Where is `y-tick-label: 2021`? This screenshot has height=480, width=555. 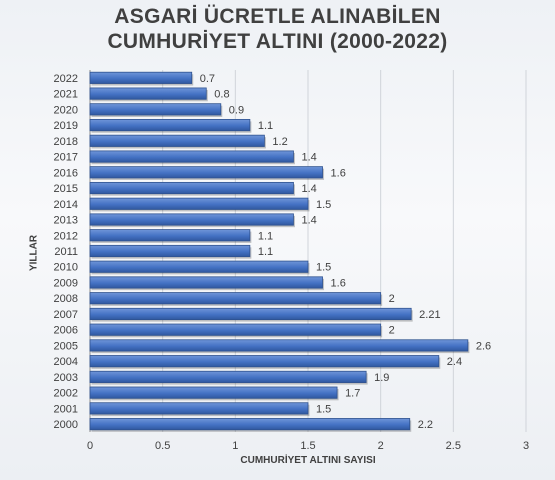 y-tick-label: 2021 is located at coordinates (66, 95).